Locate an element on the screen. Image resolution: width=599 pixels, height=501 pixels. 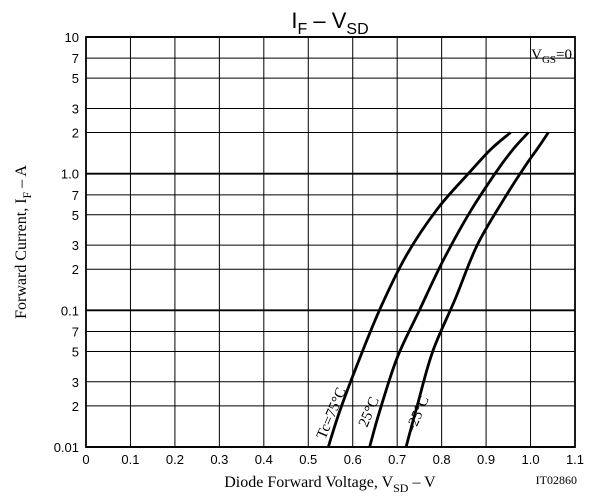
condition-label: VGS=0 is located at coordinates (551, 56).